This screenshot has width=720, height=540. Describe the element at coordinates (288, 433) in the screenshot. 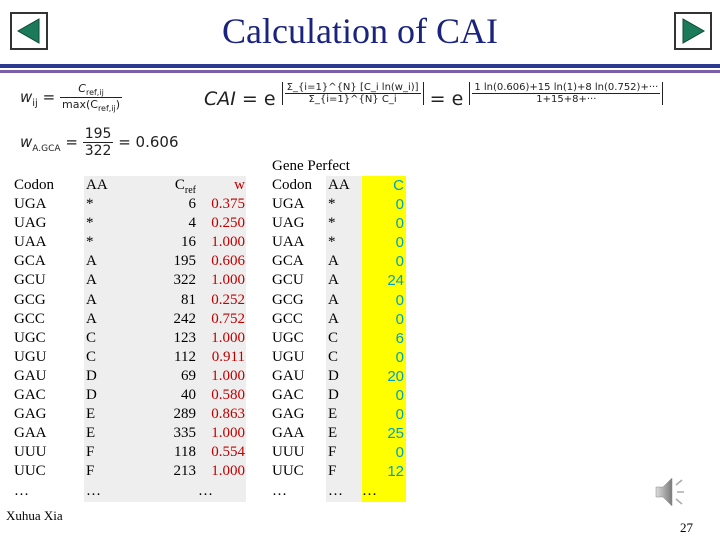

I see `right-codon-cell: GAA` at that location.